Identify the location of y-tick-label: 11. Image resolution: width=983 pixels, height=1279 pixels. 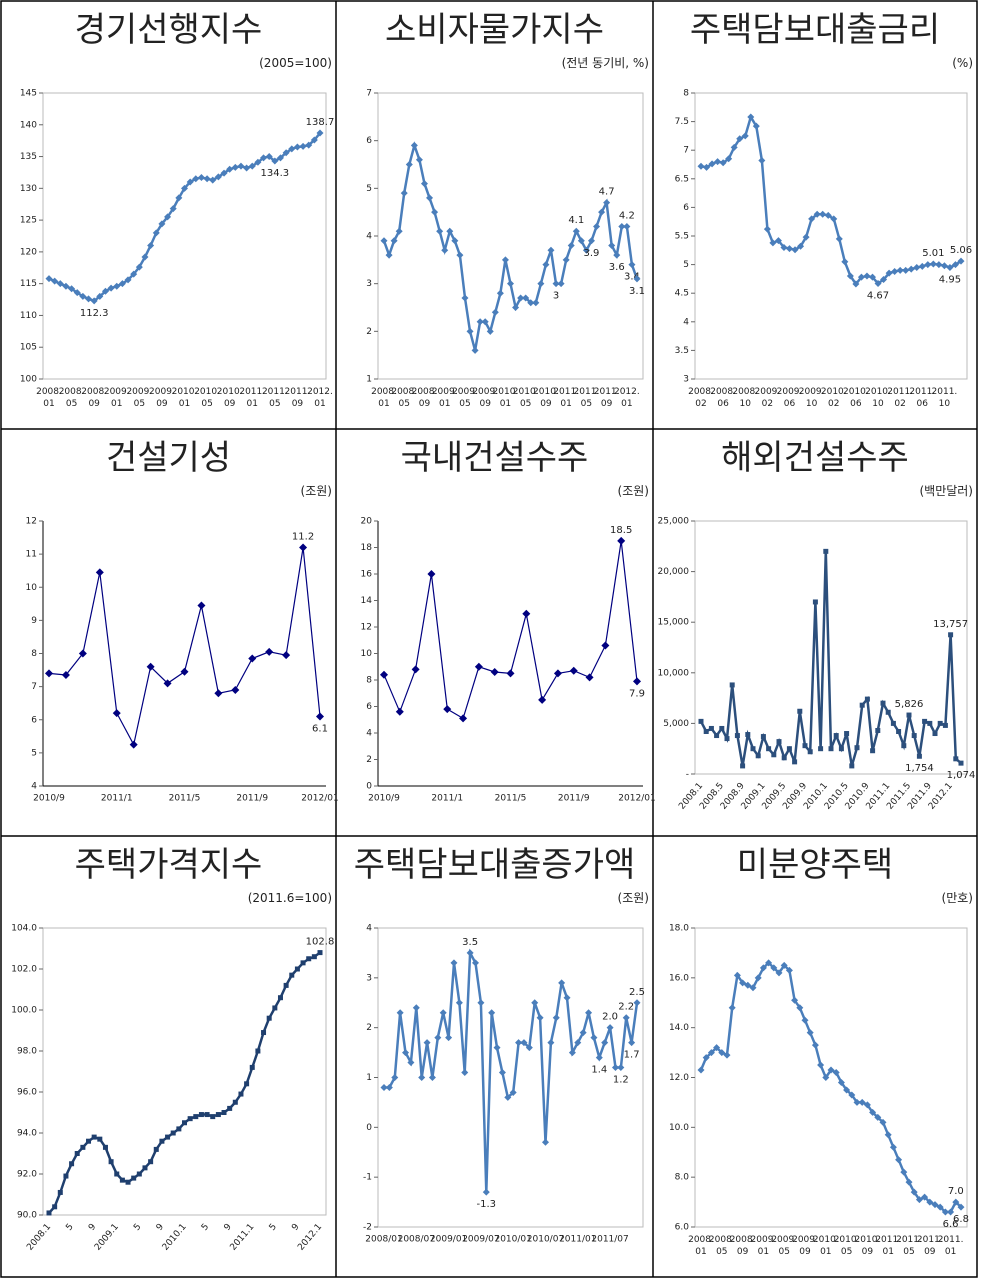
(31, 555).